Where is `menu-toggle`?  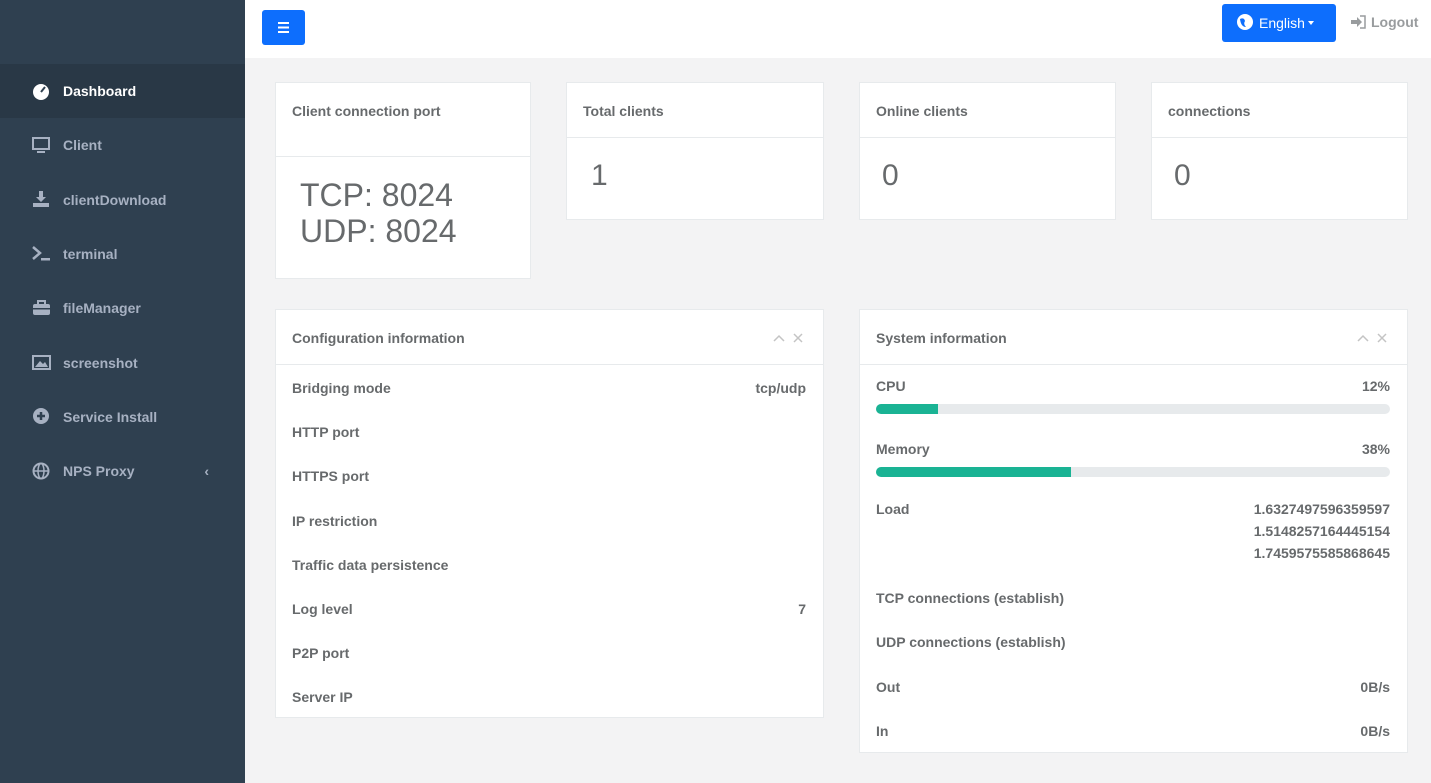
menu-toggle is located at coordinates (283, 27).